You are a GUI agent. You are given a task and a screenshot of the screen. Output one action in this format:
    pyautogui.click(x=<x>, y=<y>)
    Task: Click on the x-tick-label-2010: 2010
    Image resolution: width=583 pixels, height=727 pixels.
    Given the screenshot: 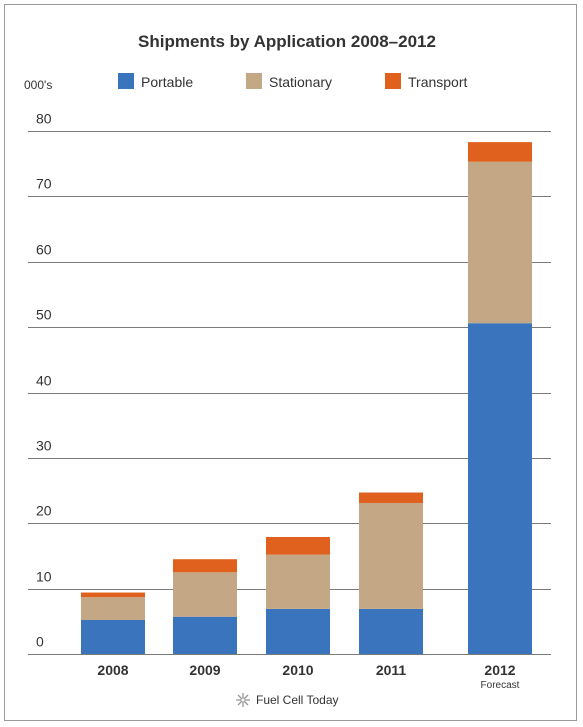 What is the action you would take?
    pyautogui.click(x=297, y=670)
    